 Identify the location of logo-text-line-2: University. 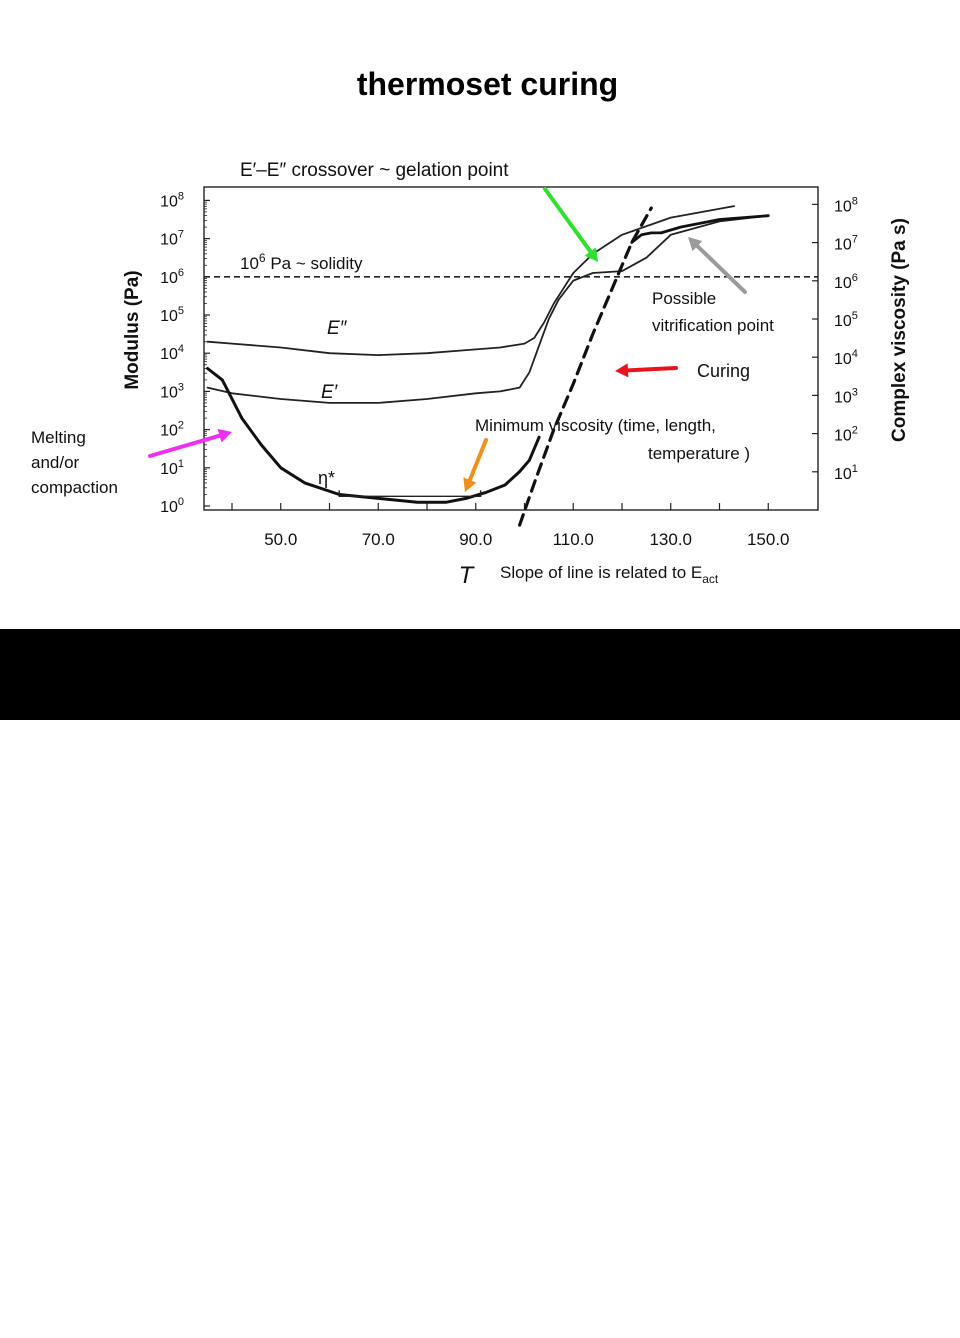
(826, 1320).